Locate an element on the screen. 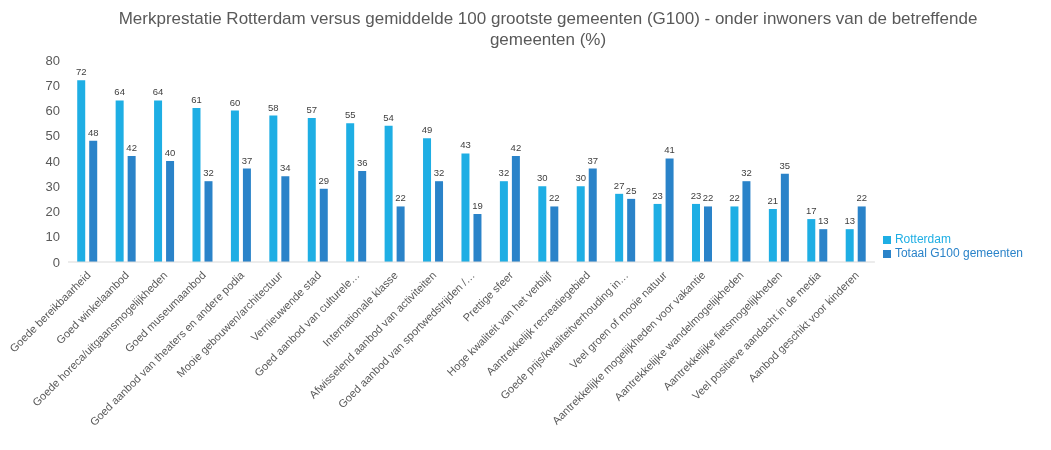 Image resolution: width=1051 pixels, height=450 pixels. data-label: 27 is located at coordinates (619, 185).